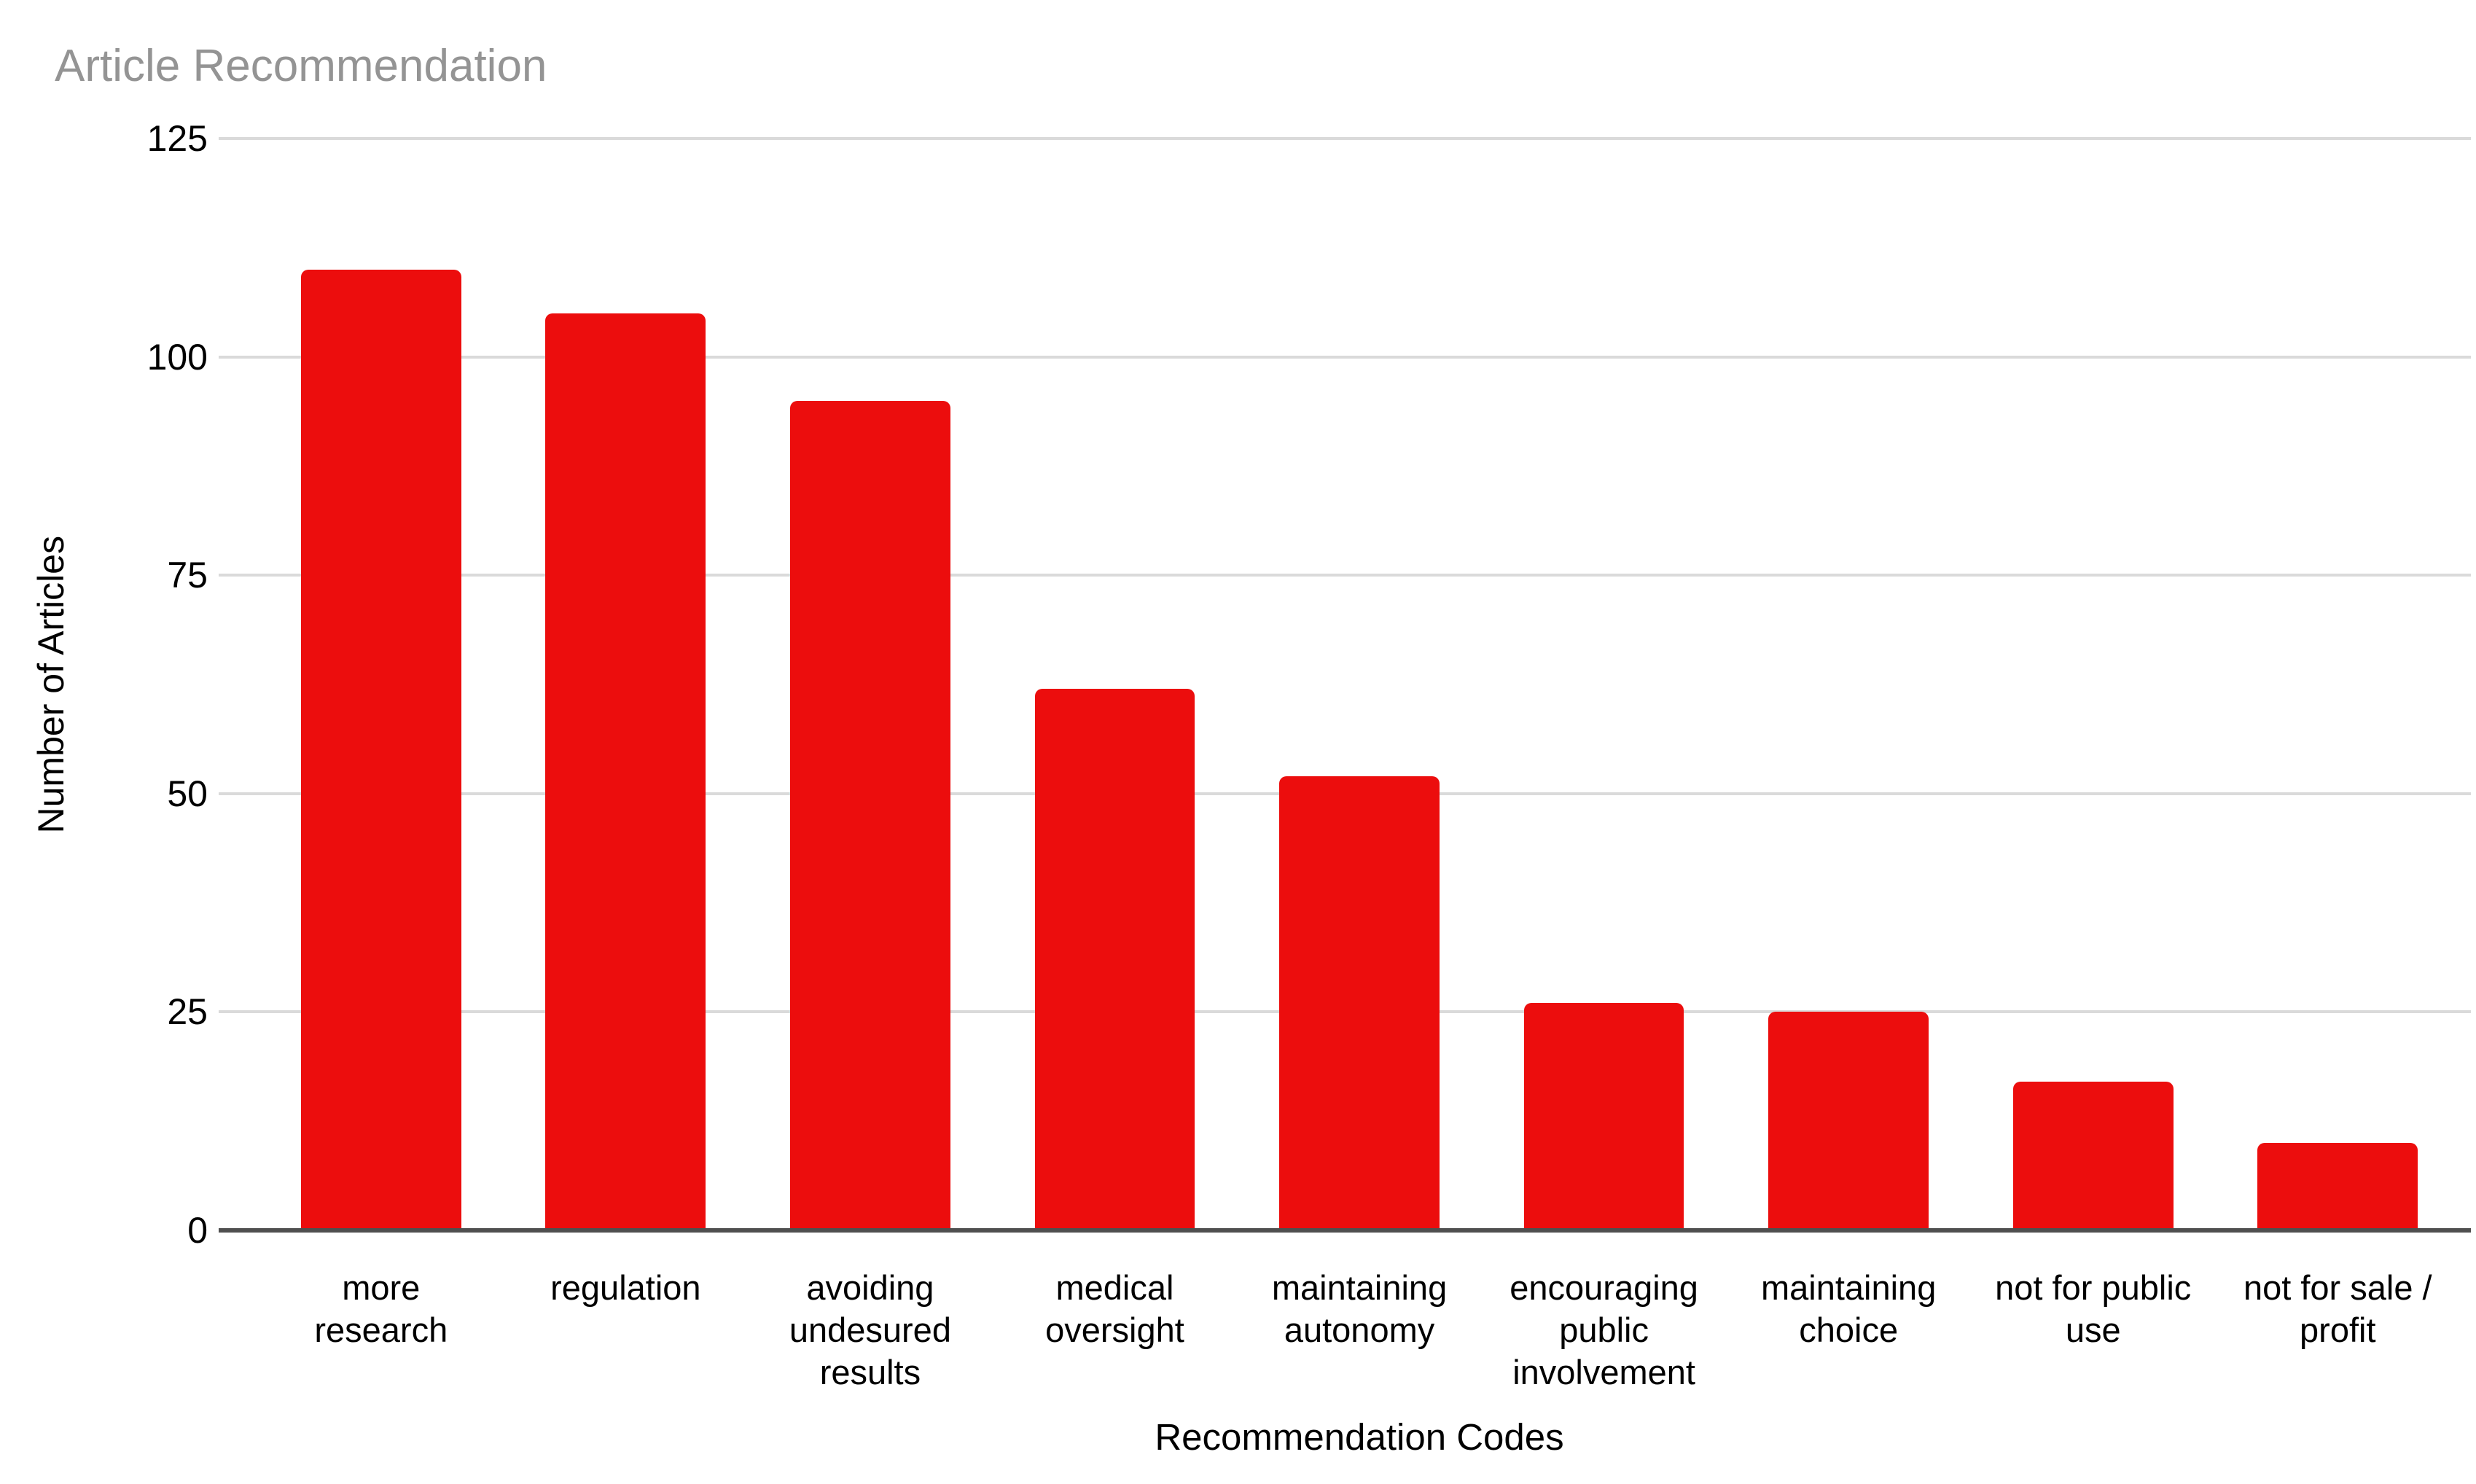 This screenshot has width=2476, height=1484. Describe the element at coordinates (1359, 1437) in the screenshot. I see `x-axis-title: Recommendation Codes` at that location.